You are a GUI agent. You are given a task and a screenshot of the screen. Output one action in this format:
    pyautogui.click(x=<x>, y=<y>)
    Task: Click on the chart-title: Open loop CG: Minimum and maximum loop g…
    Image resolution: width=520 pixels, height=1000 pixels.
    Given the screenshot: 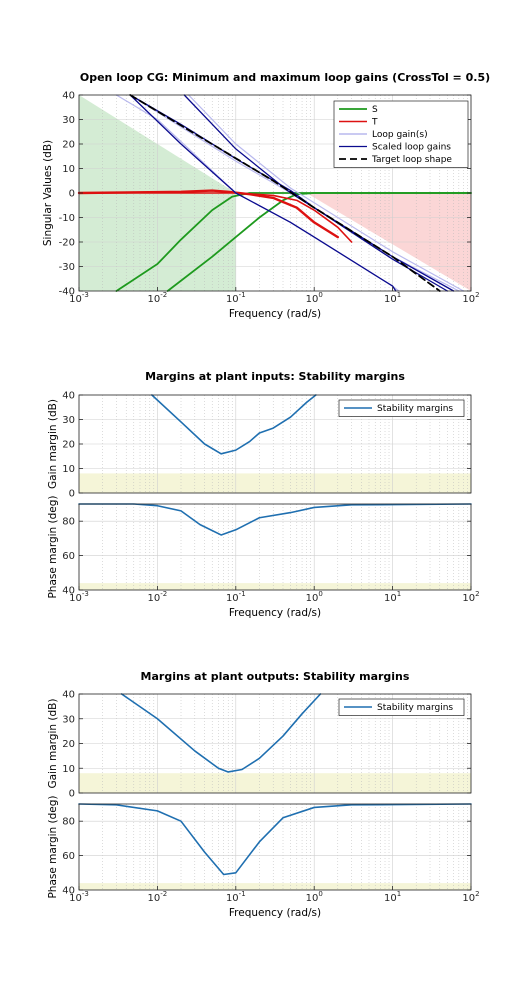 What is the action you would take?
    pyautogui.click(x=285, y=77)
    